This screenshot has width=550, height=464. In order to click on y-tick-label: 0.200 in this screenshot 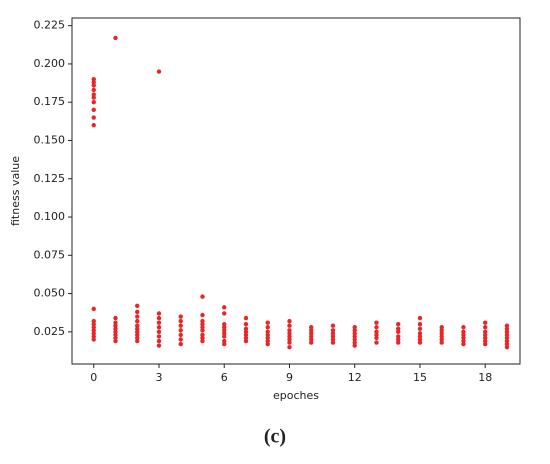, I will do `click(50, 63)`.